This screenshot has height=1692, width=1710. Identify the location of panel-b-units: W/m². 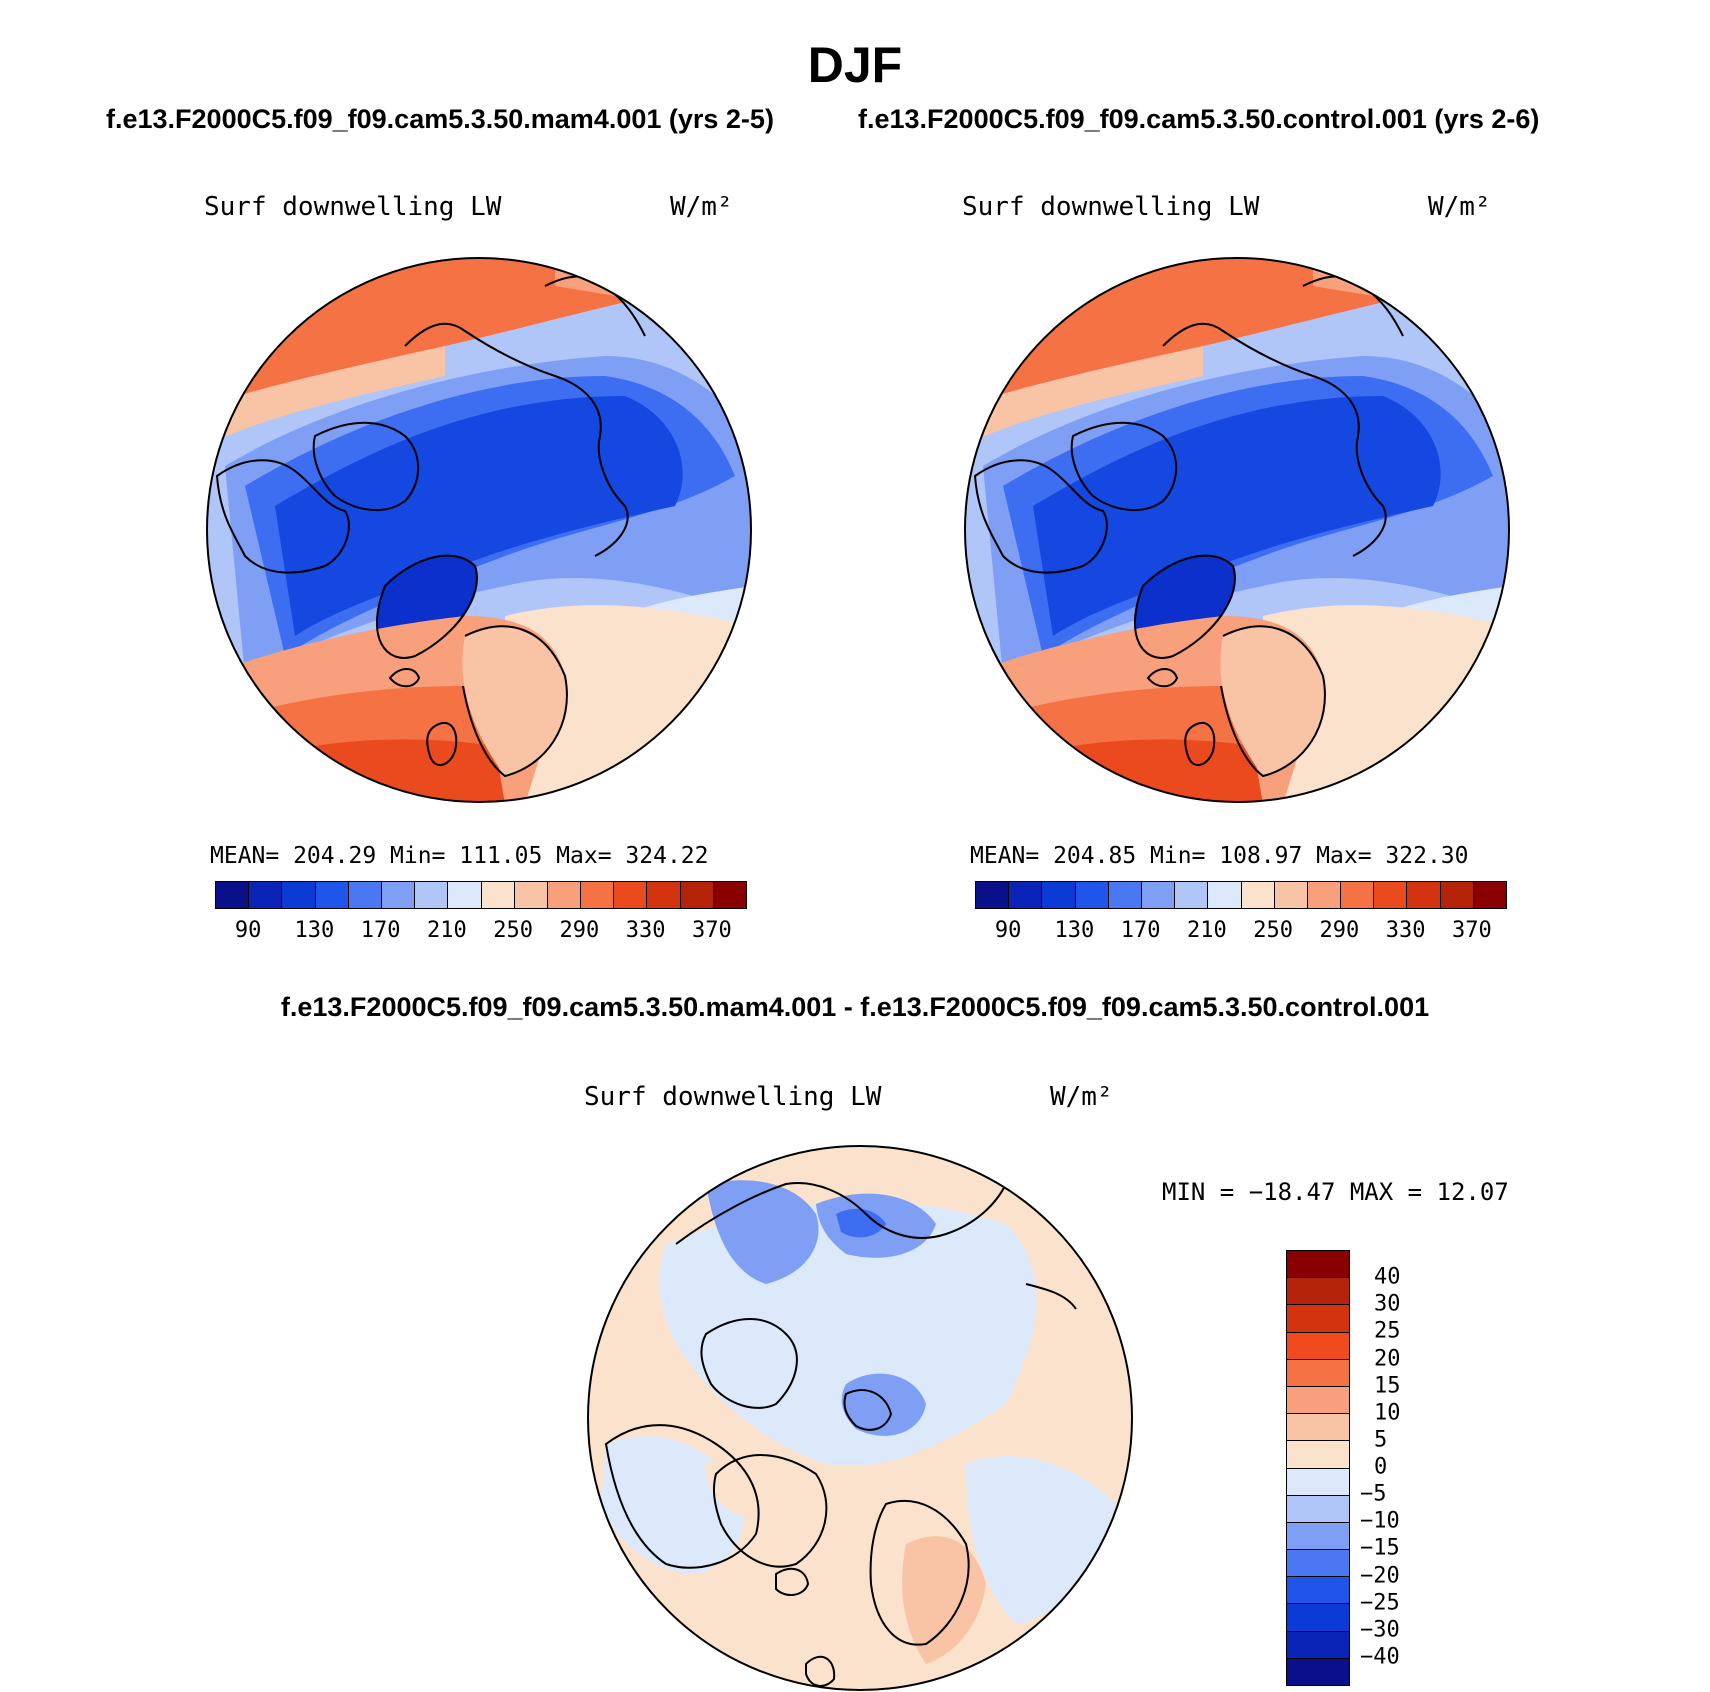
(1459, 207).